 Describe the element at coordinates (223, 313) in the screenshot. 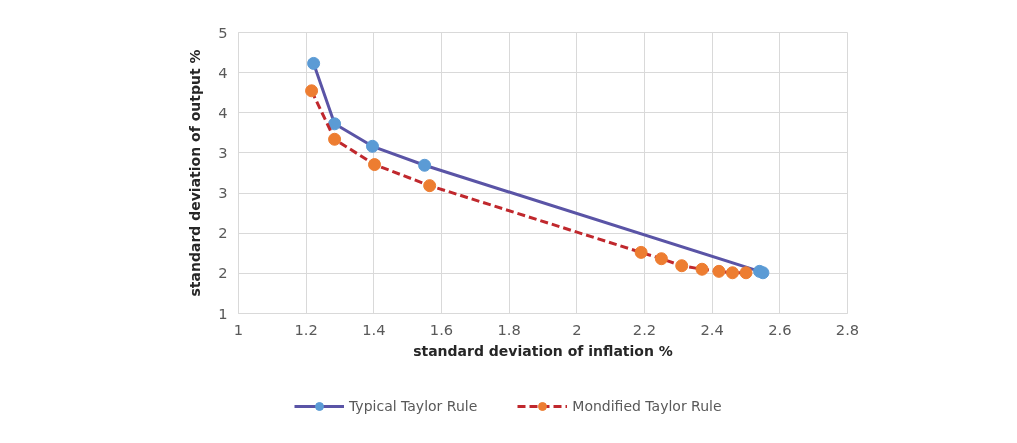

I see `y-tick-label: 1` at that location.